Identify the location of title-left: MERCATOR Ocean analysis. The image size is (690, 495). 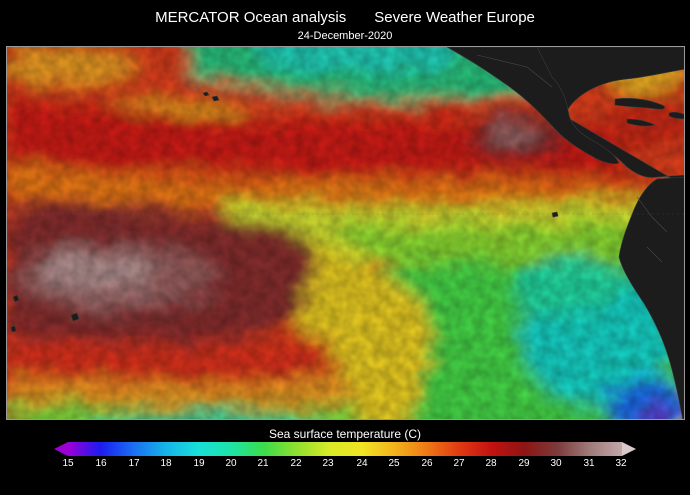
(251, 17).